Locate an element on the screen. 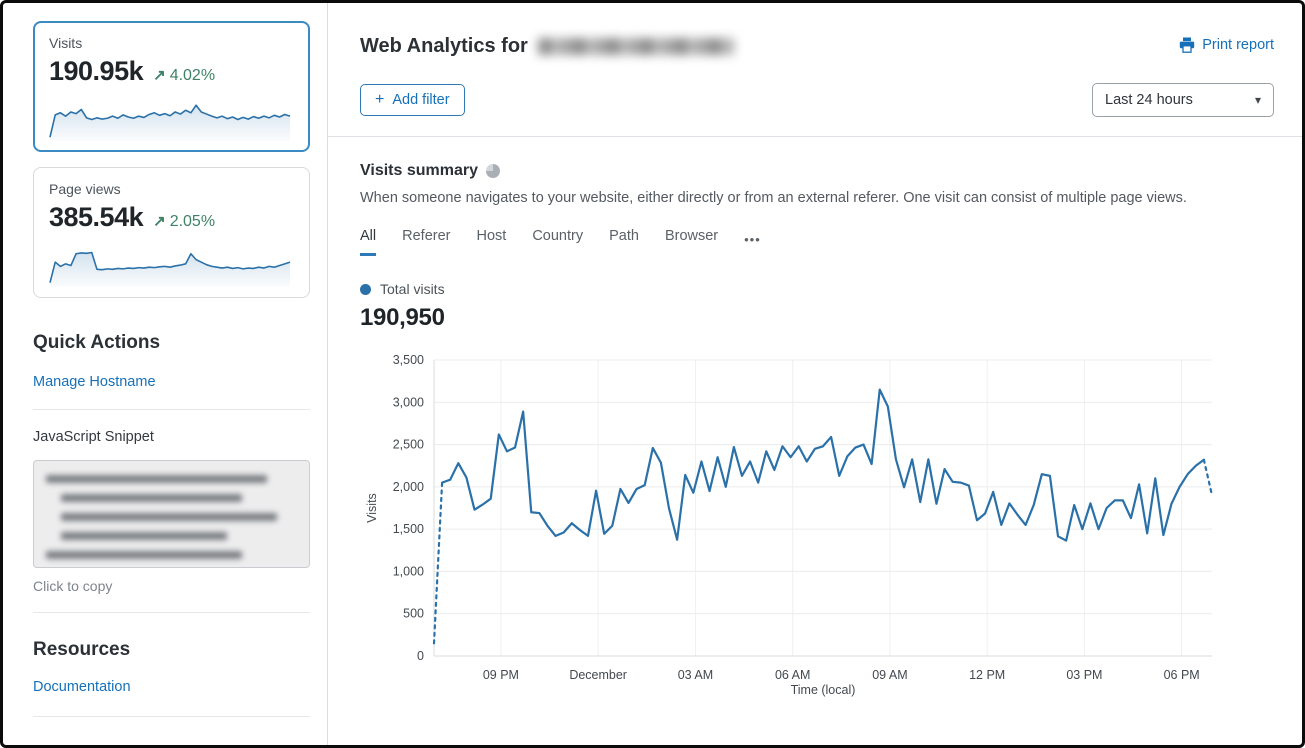  time-range-value: Last 24 hours is located at coordinates (1149, 100).